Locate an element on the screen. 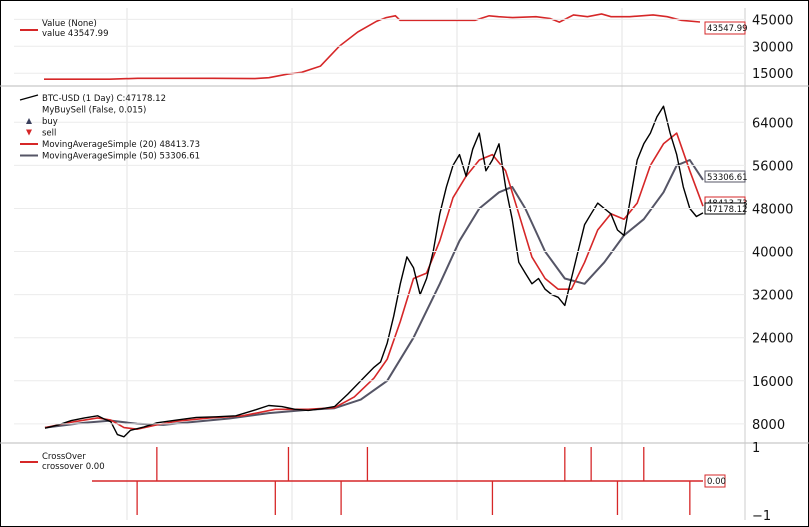 This screenshot has width=809, height=527. crossover-legend-line: crossover 0.00 is located at coordinates (73, 467).